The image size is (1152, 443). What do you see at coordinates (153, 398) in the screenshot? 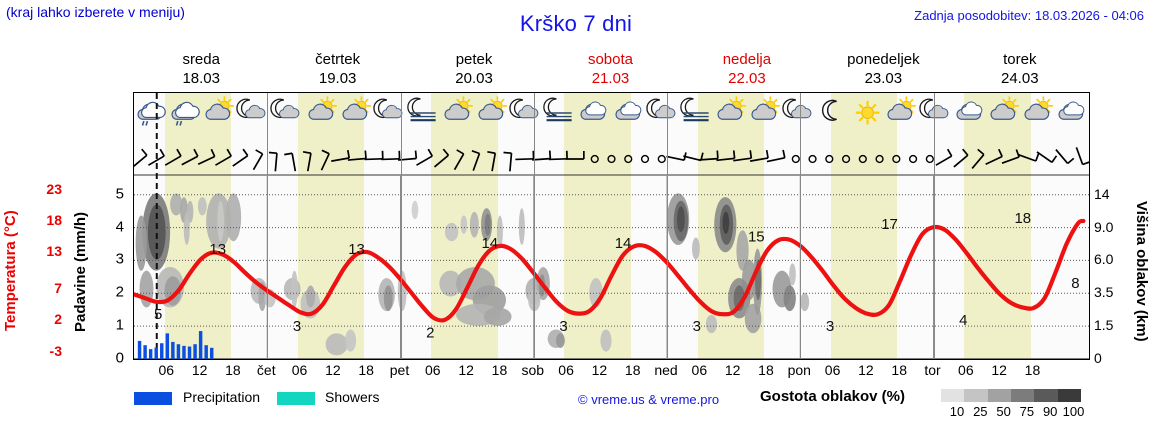
I see `precipitation-swatch` at bounding box center [153, 398].